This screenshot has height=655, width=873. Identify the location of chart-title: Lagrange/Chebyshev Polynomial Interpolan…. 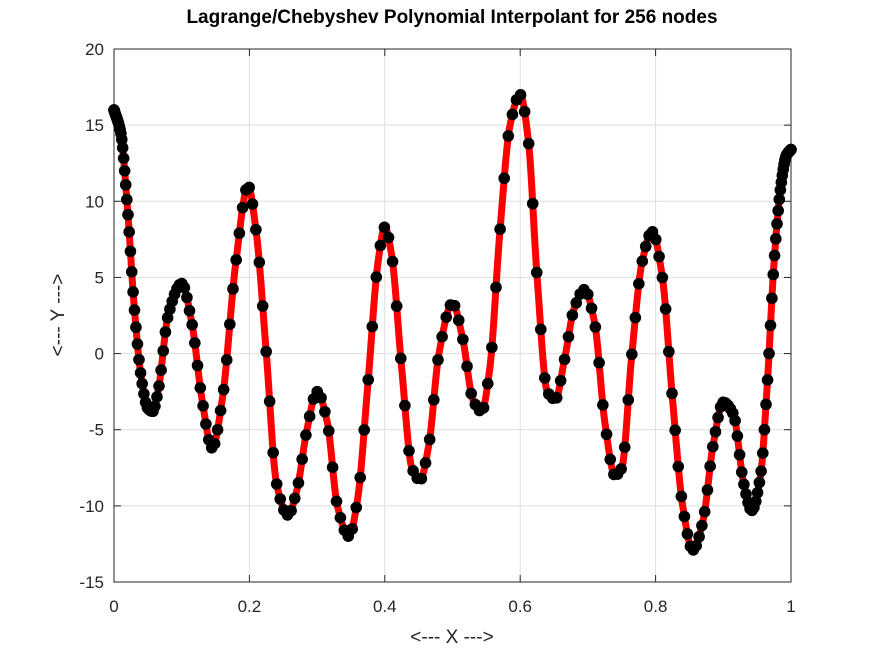
(451, 17).